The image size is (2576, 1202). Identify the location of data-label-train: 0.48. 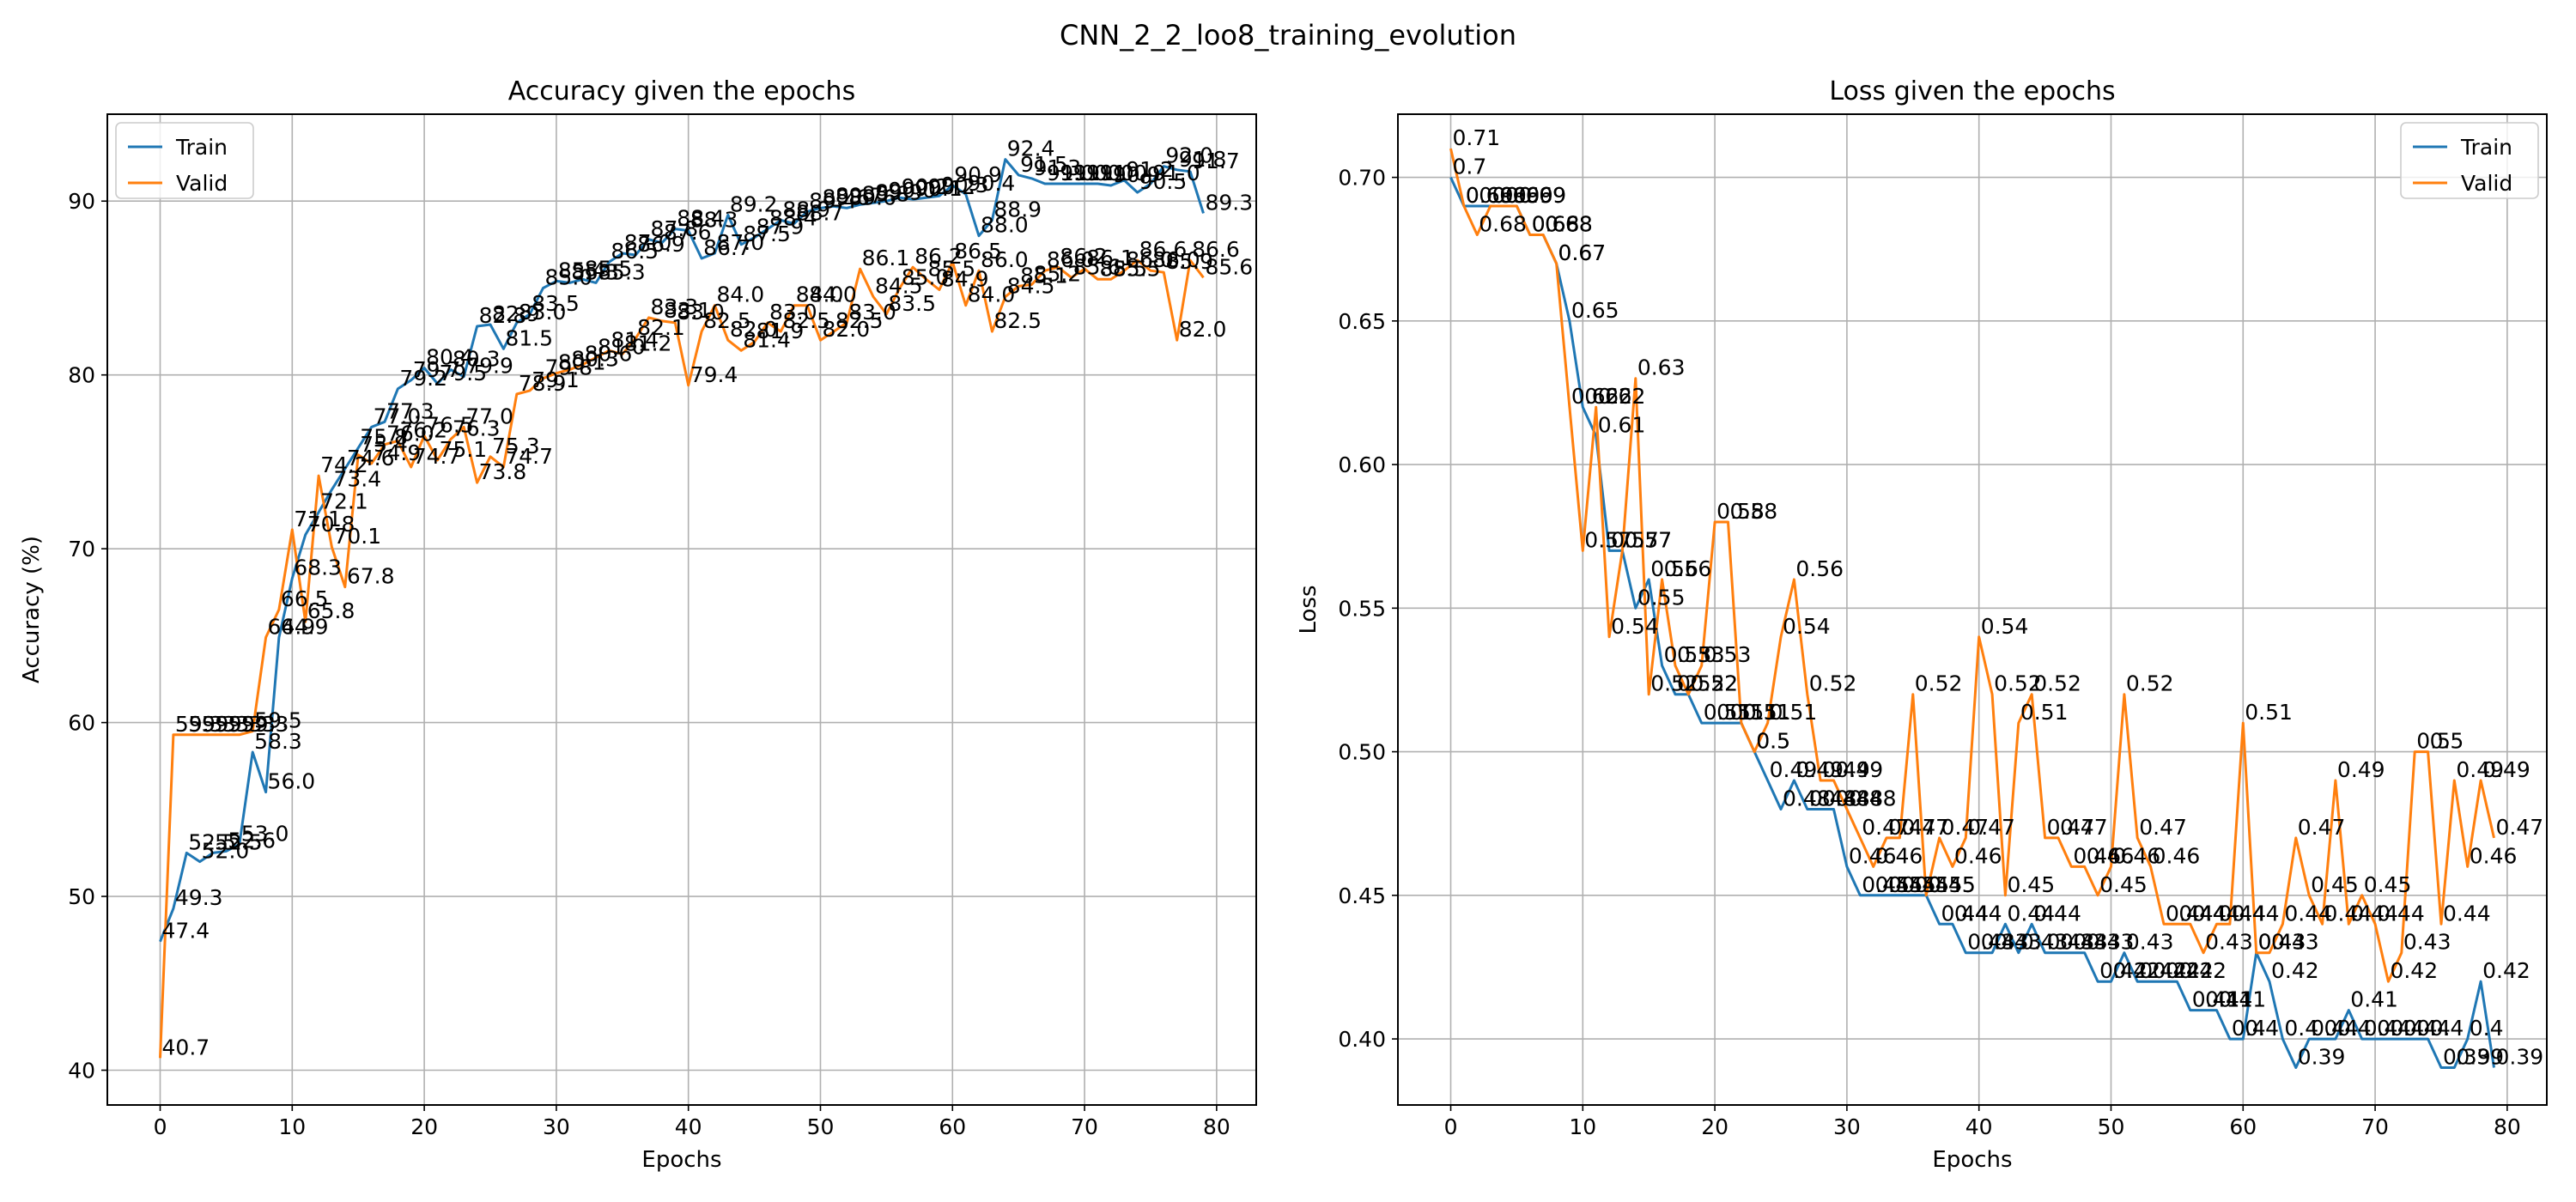
(1860, 798).